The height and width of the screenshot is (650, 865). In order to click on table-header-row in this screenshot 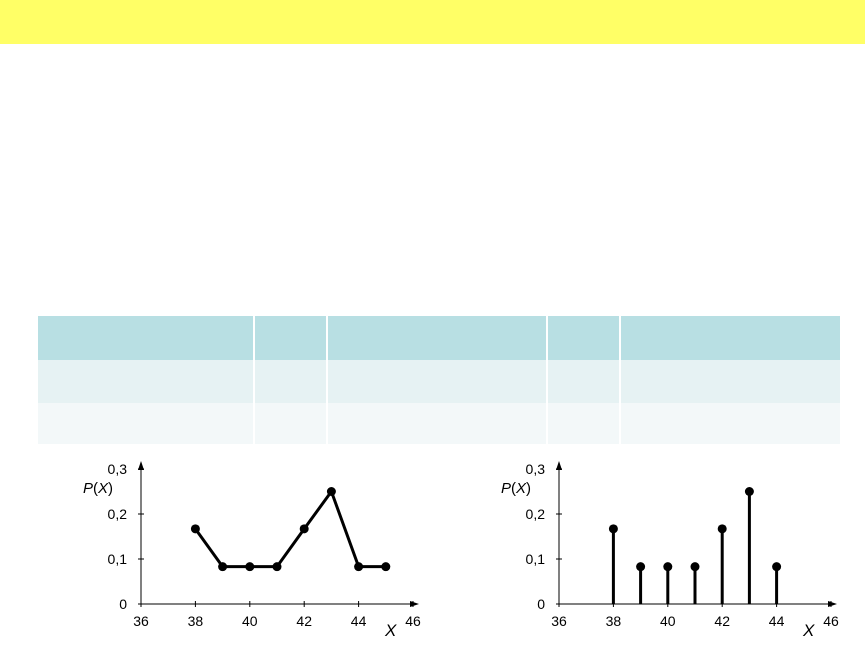, I will do `click(439, 338)`.